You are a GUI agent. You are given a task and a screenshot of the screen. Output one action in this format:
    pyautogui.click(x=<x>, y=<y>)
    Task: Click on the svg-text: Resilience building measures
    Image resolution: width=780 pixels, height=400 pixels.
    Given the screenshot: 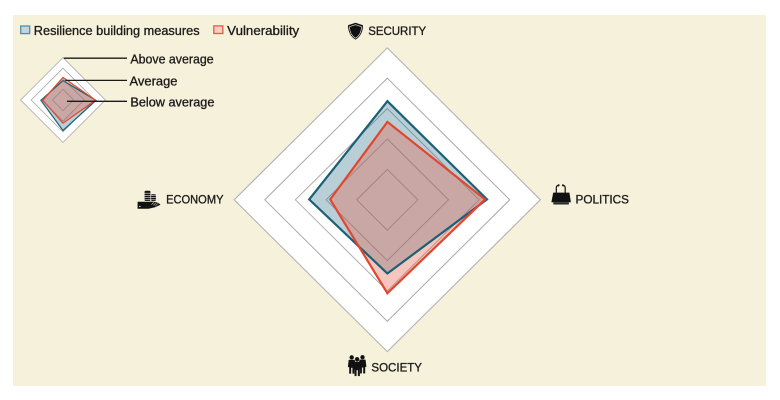 What is the action you would take?
    pyautogui.click(x=117, y=31)
    